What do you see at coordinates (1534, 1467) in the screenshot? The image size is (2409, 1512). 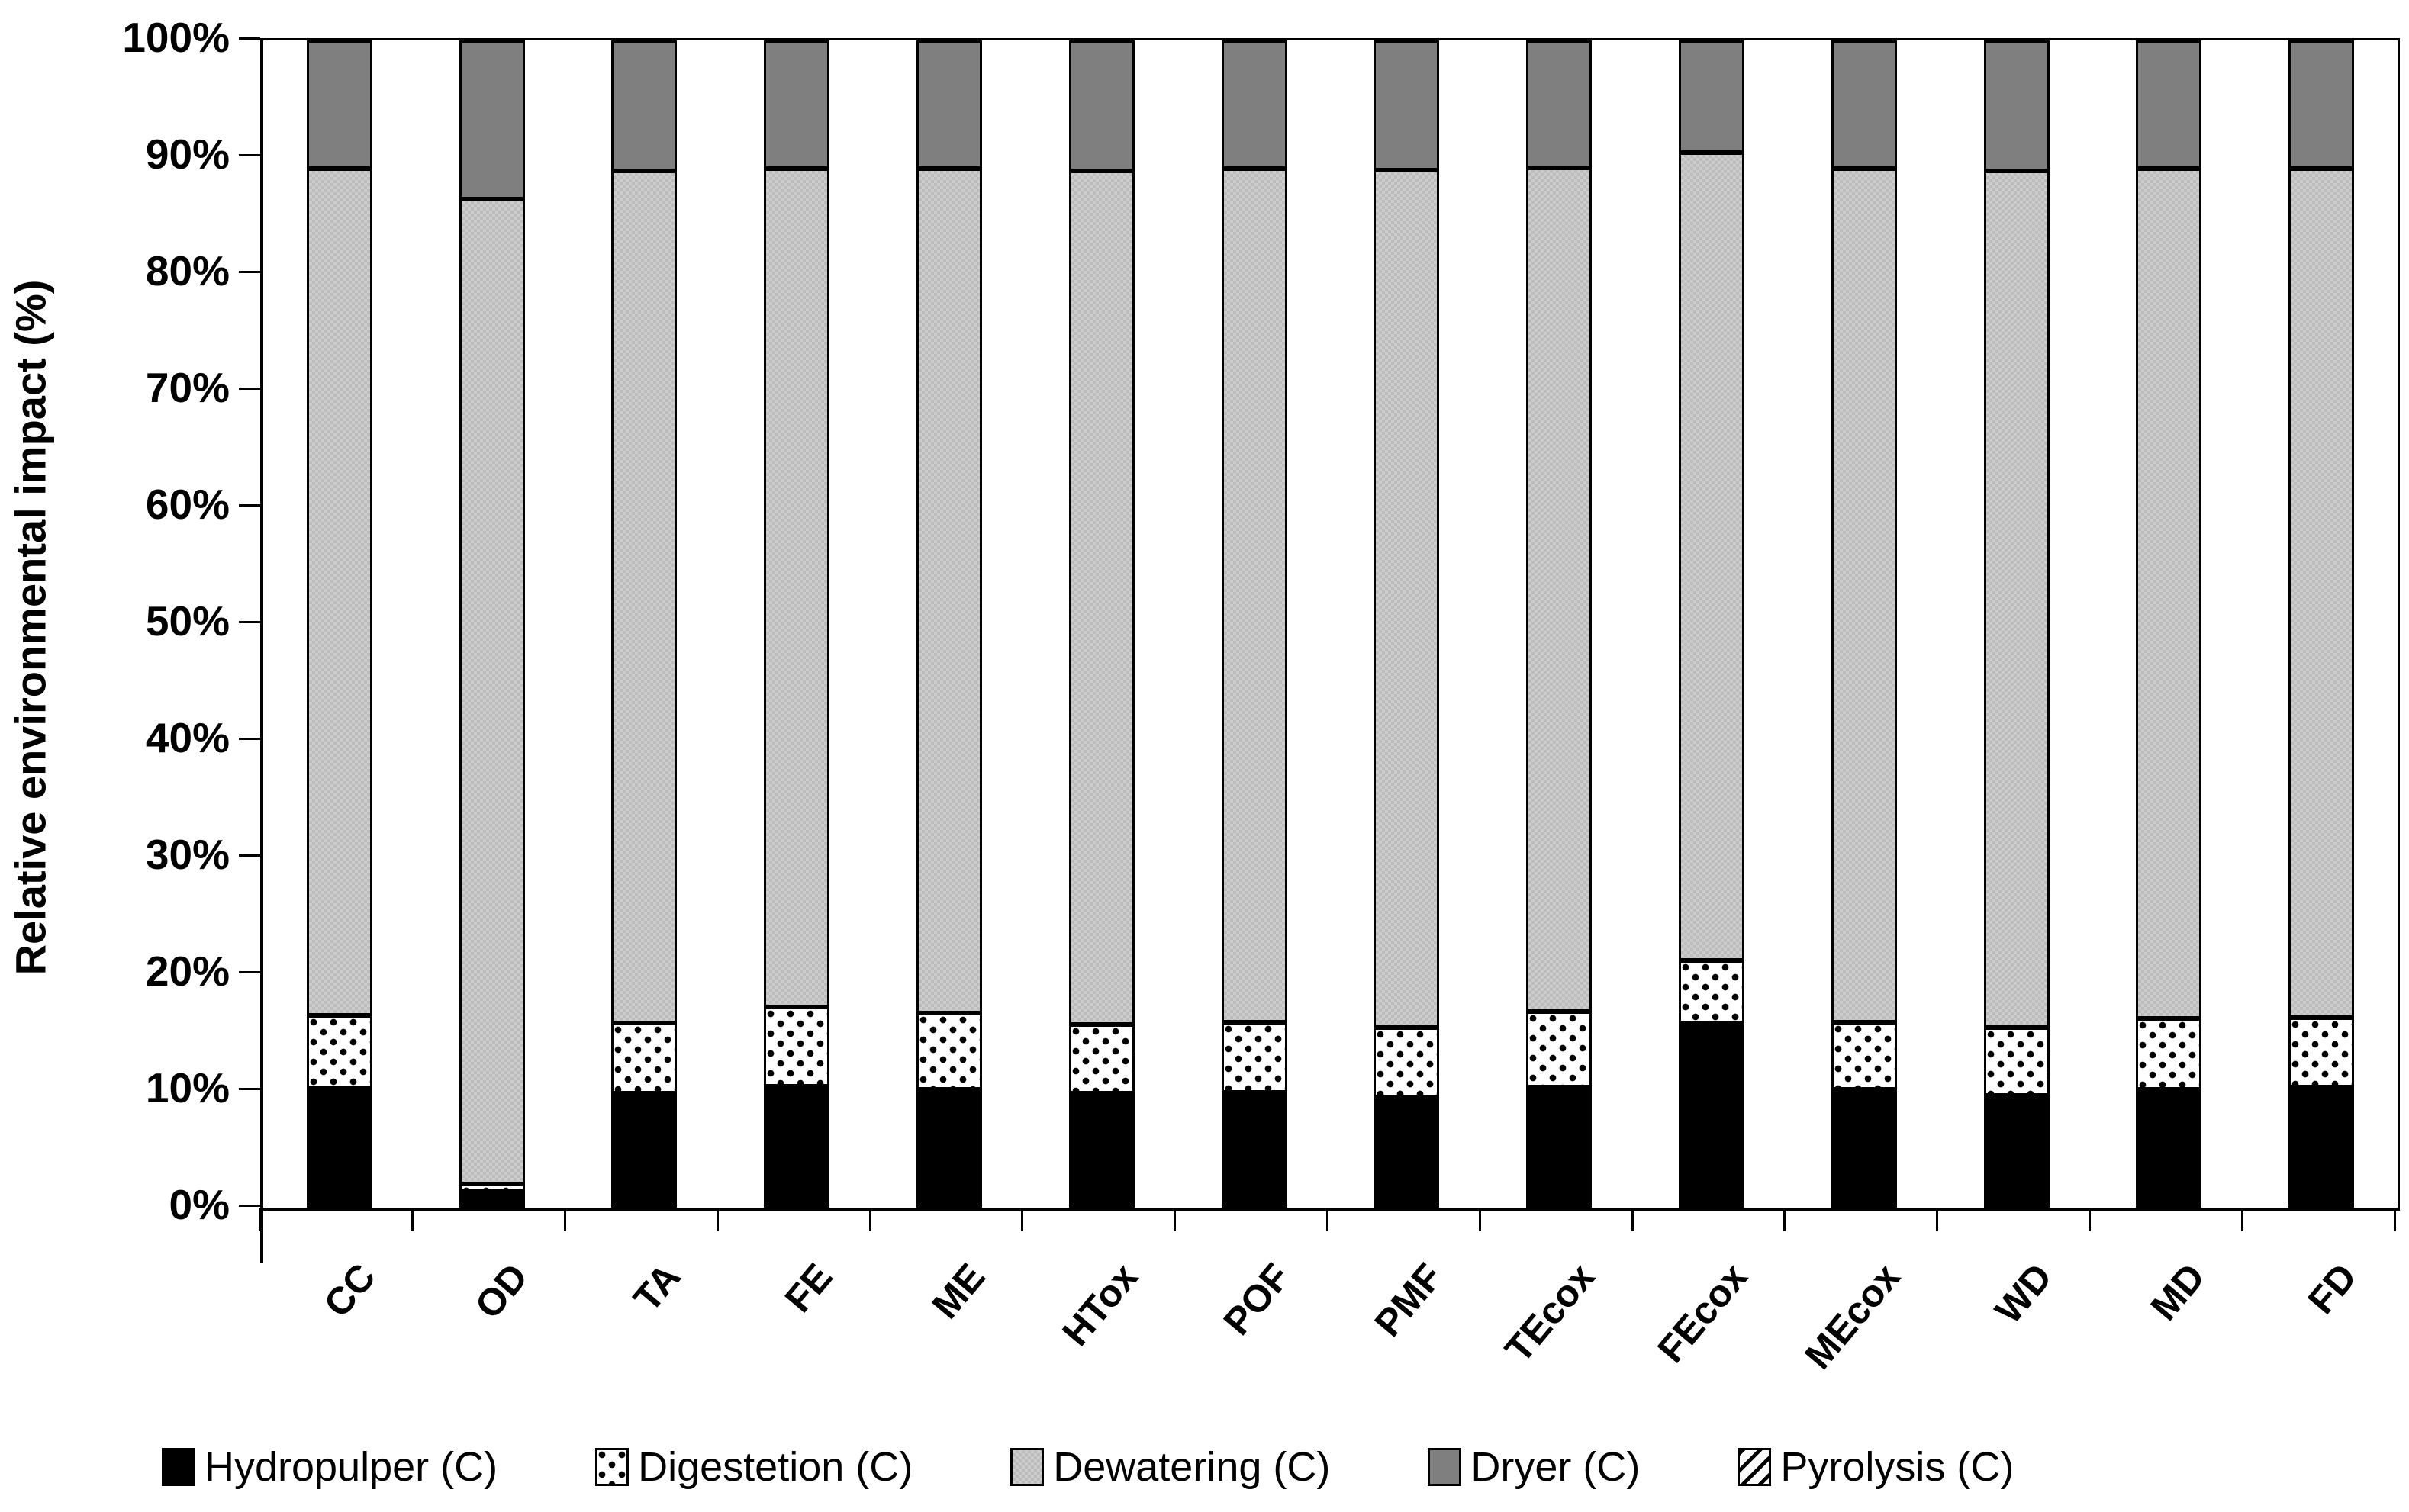 I see `legend-item-dryer-c: Dryer (C)` at bounding box center [1534, 1467].